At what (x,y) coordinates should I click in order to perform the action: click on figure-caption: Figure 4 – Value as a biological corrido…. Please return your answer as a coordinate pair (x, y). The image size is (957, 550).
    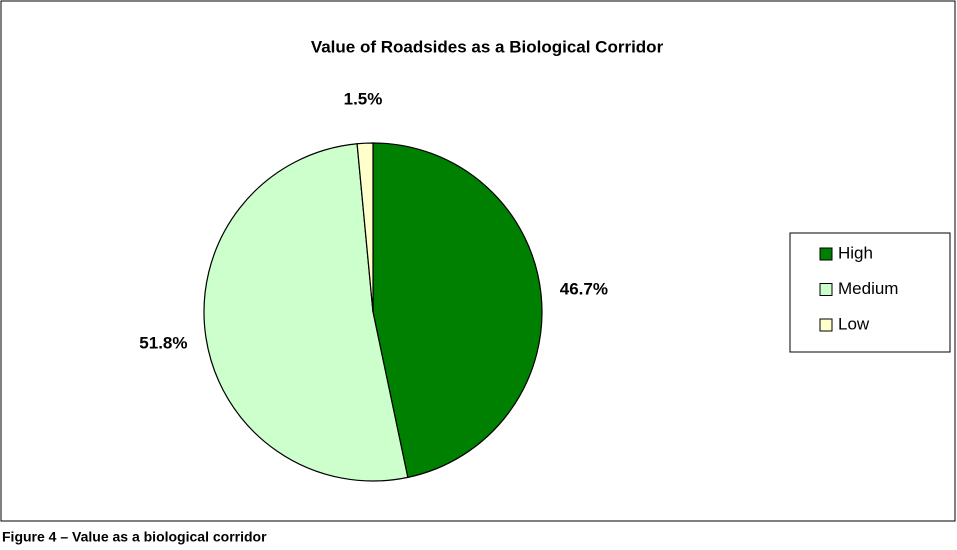
    Looking at the image, I should click on (134, 537).